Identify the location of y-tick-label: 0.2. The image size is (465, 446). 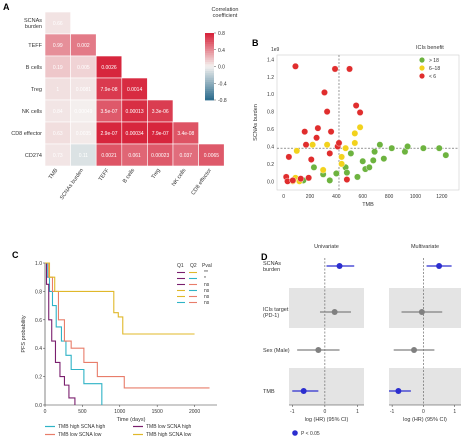
(38, 378).